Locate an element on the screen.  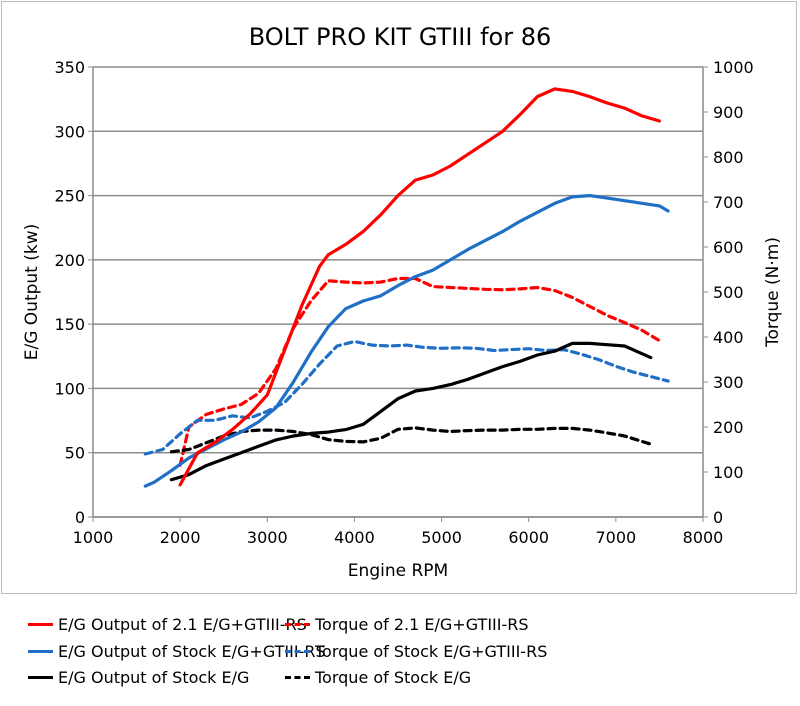
y2-tick-label: 400 is located at coordinates (728, 337).